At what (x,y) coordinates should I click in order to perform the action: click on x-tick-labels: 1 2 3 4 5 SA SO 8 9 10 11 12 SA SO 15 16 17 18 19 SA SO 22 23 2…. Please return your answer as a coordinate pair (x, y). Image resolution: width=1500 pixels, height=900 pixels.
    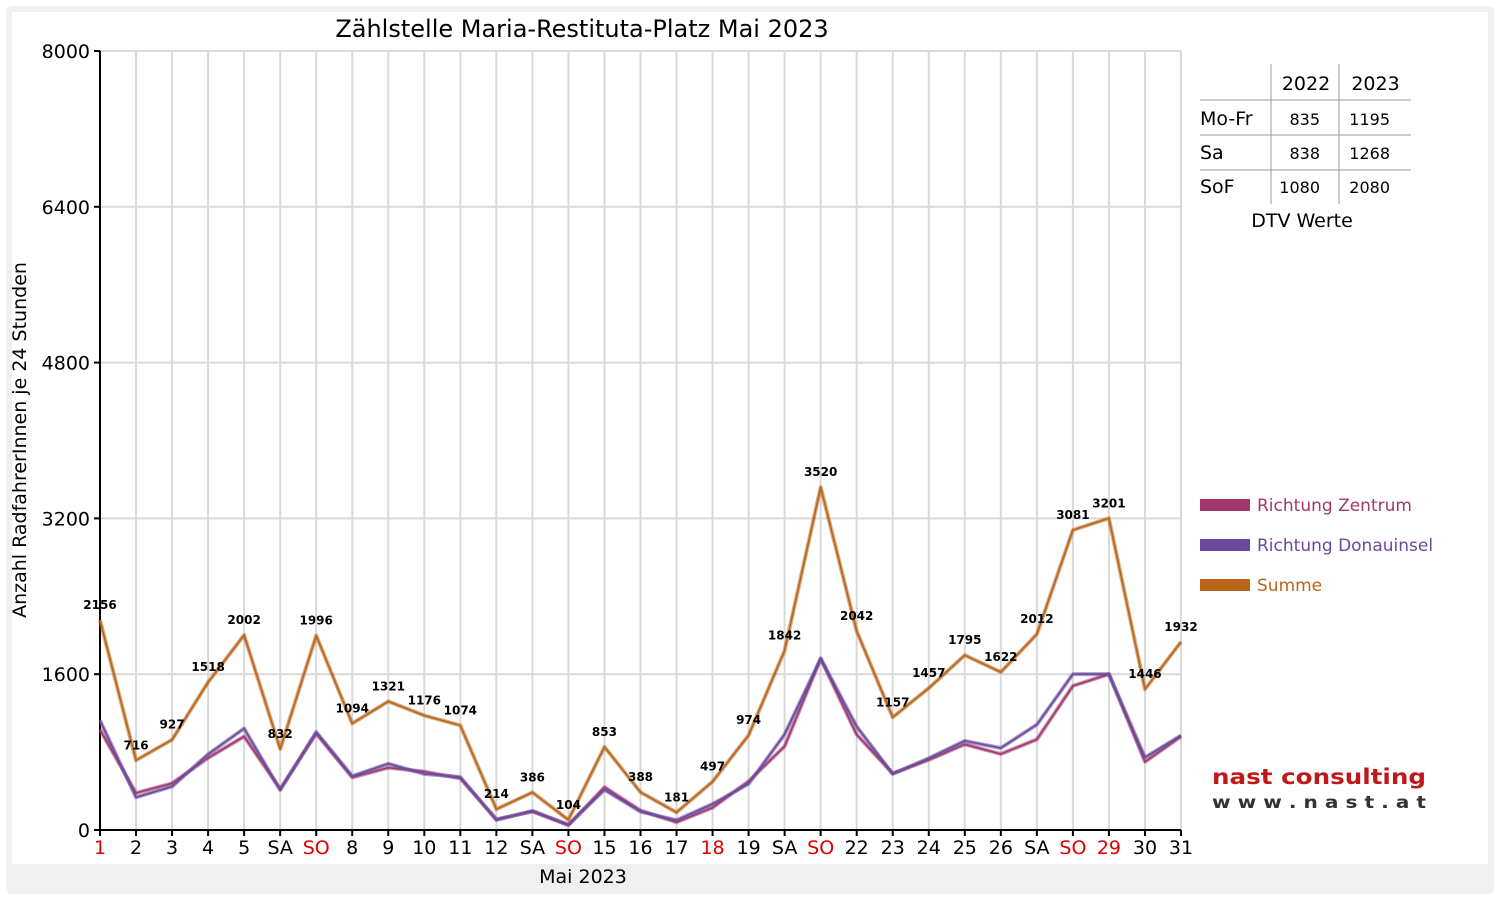
    Looking at the image, I should click on (643, 844).